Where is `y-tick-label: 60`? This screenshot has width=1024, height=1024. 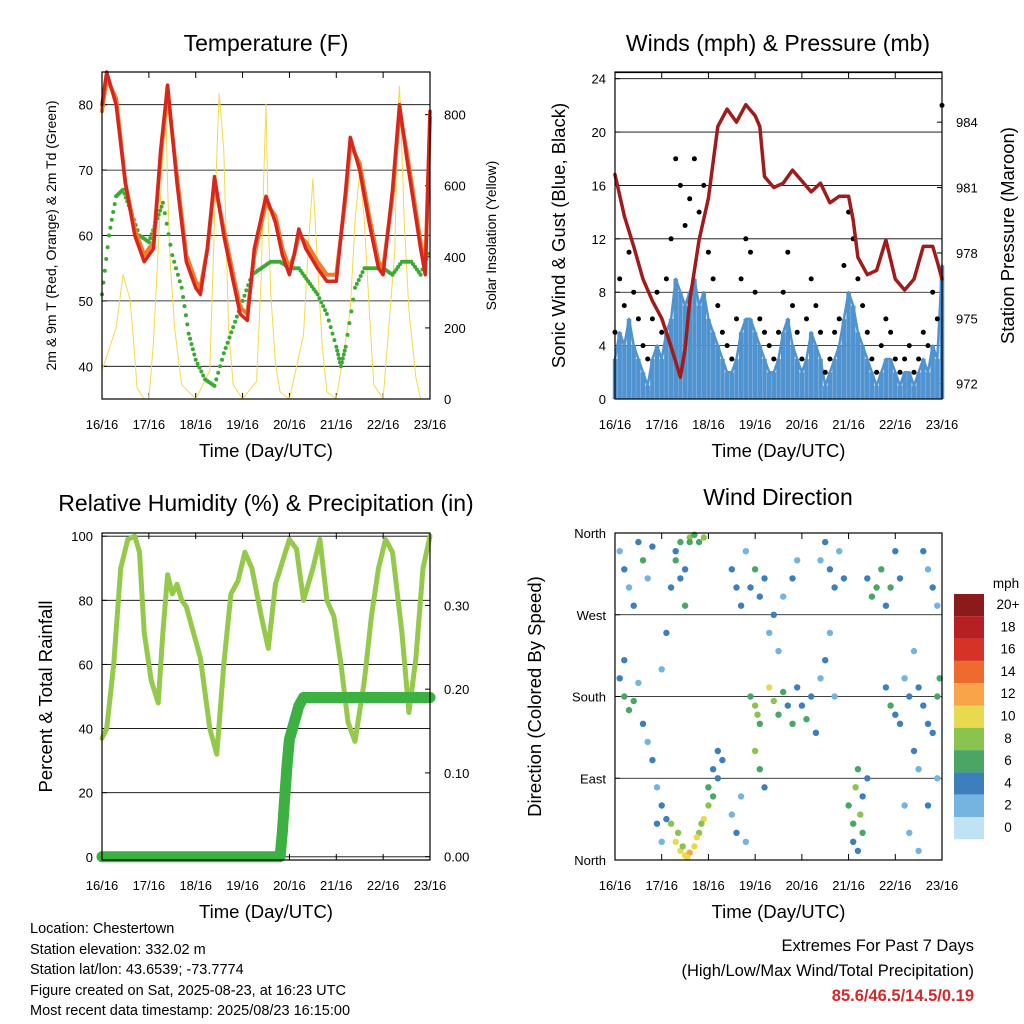
y-tick-label: 60 is located at coordinates (86, 236).